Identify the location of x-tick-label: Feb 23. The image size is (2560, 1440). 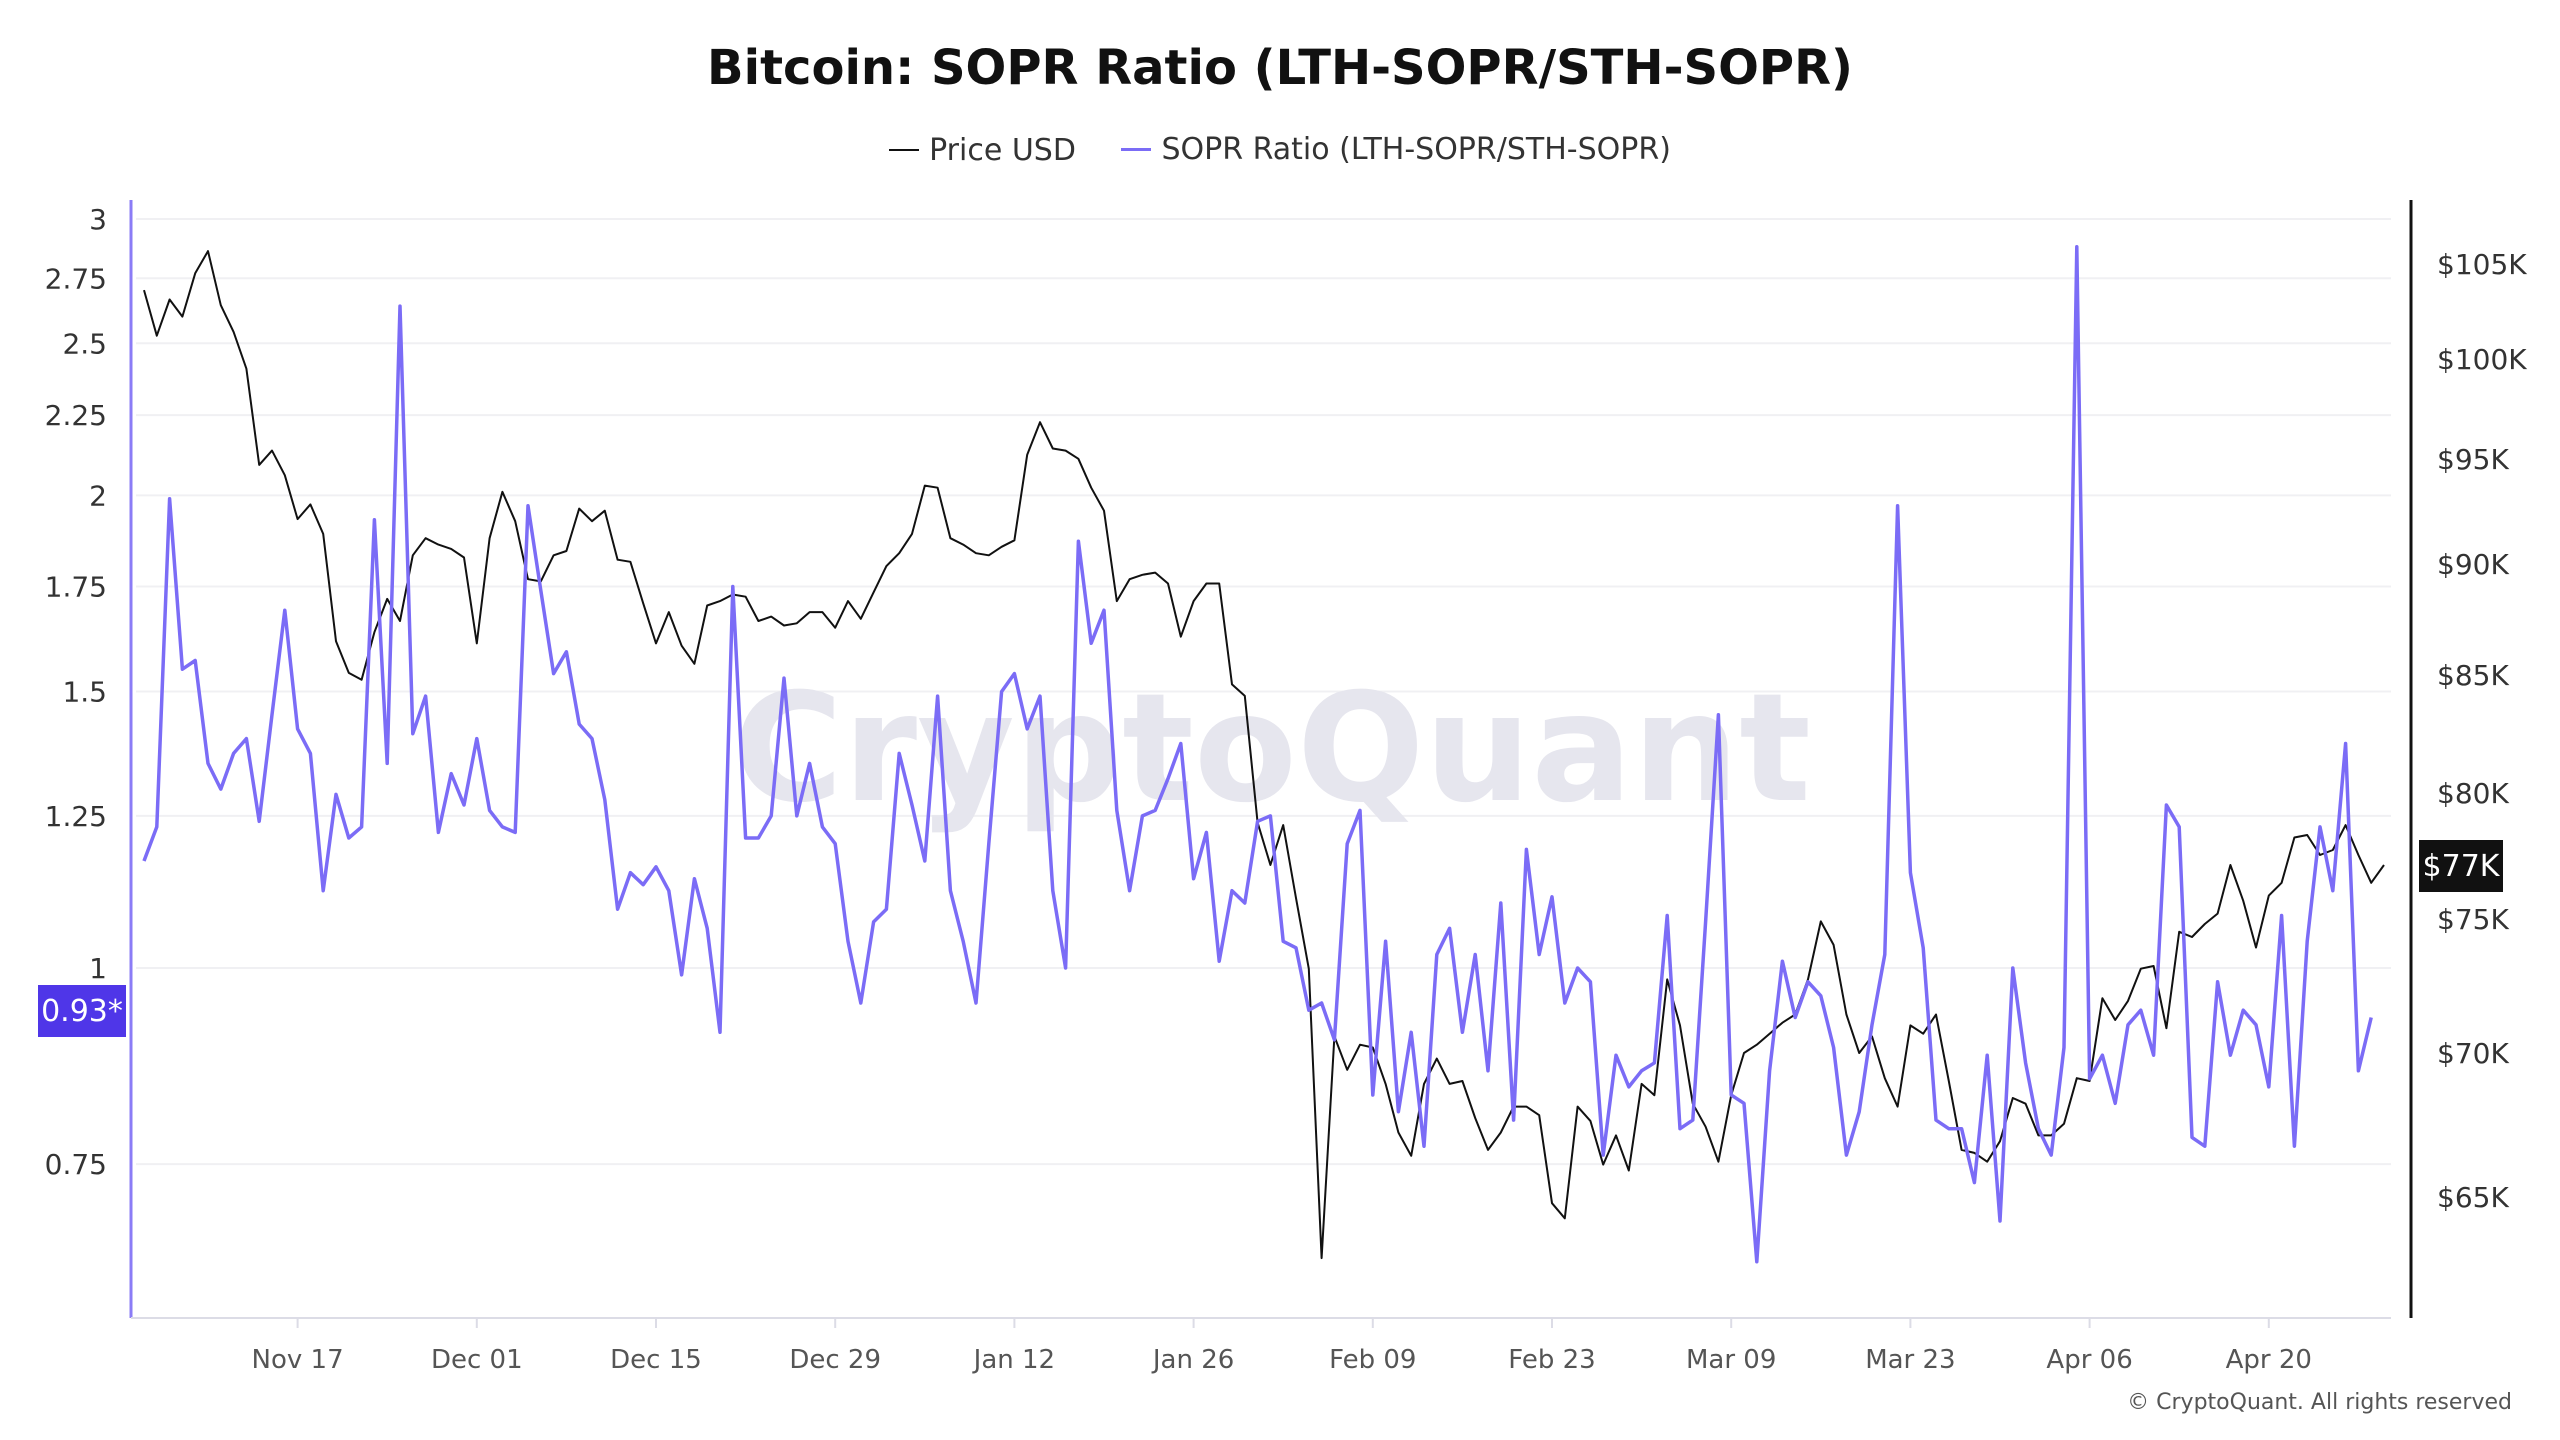
(1551, 1360).